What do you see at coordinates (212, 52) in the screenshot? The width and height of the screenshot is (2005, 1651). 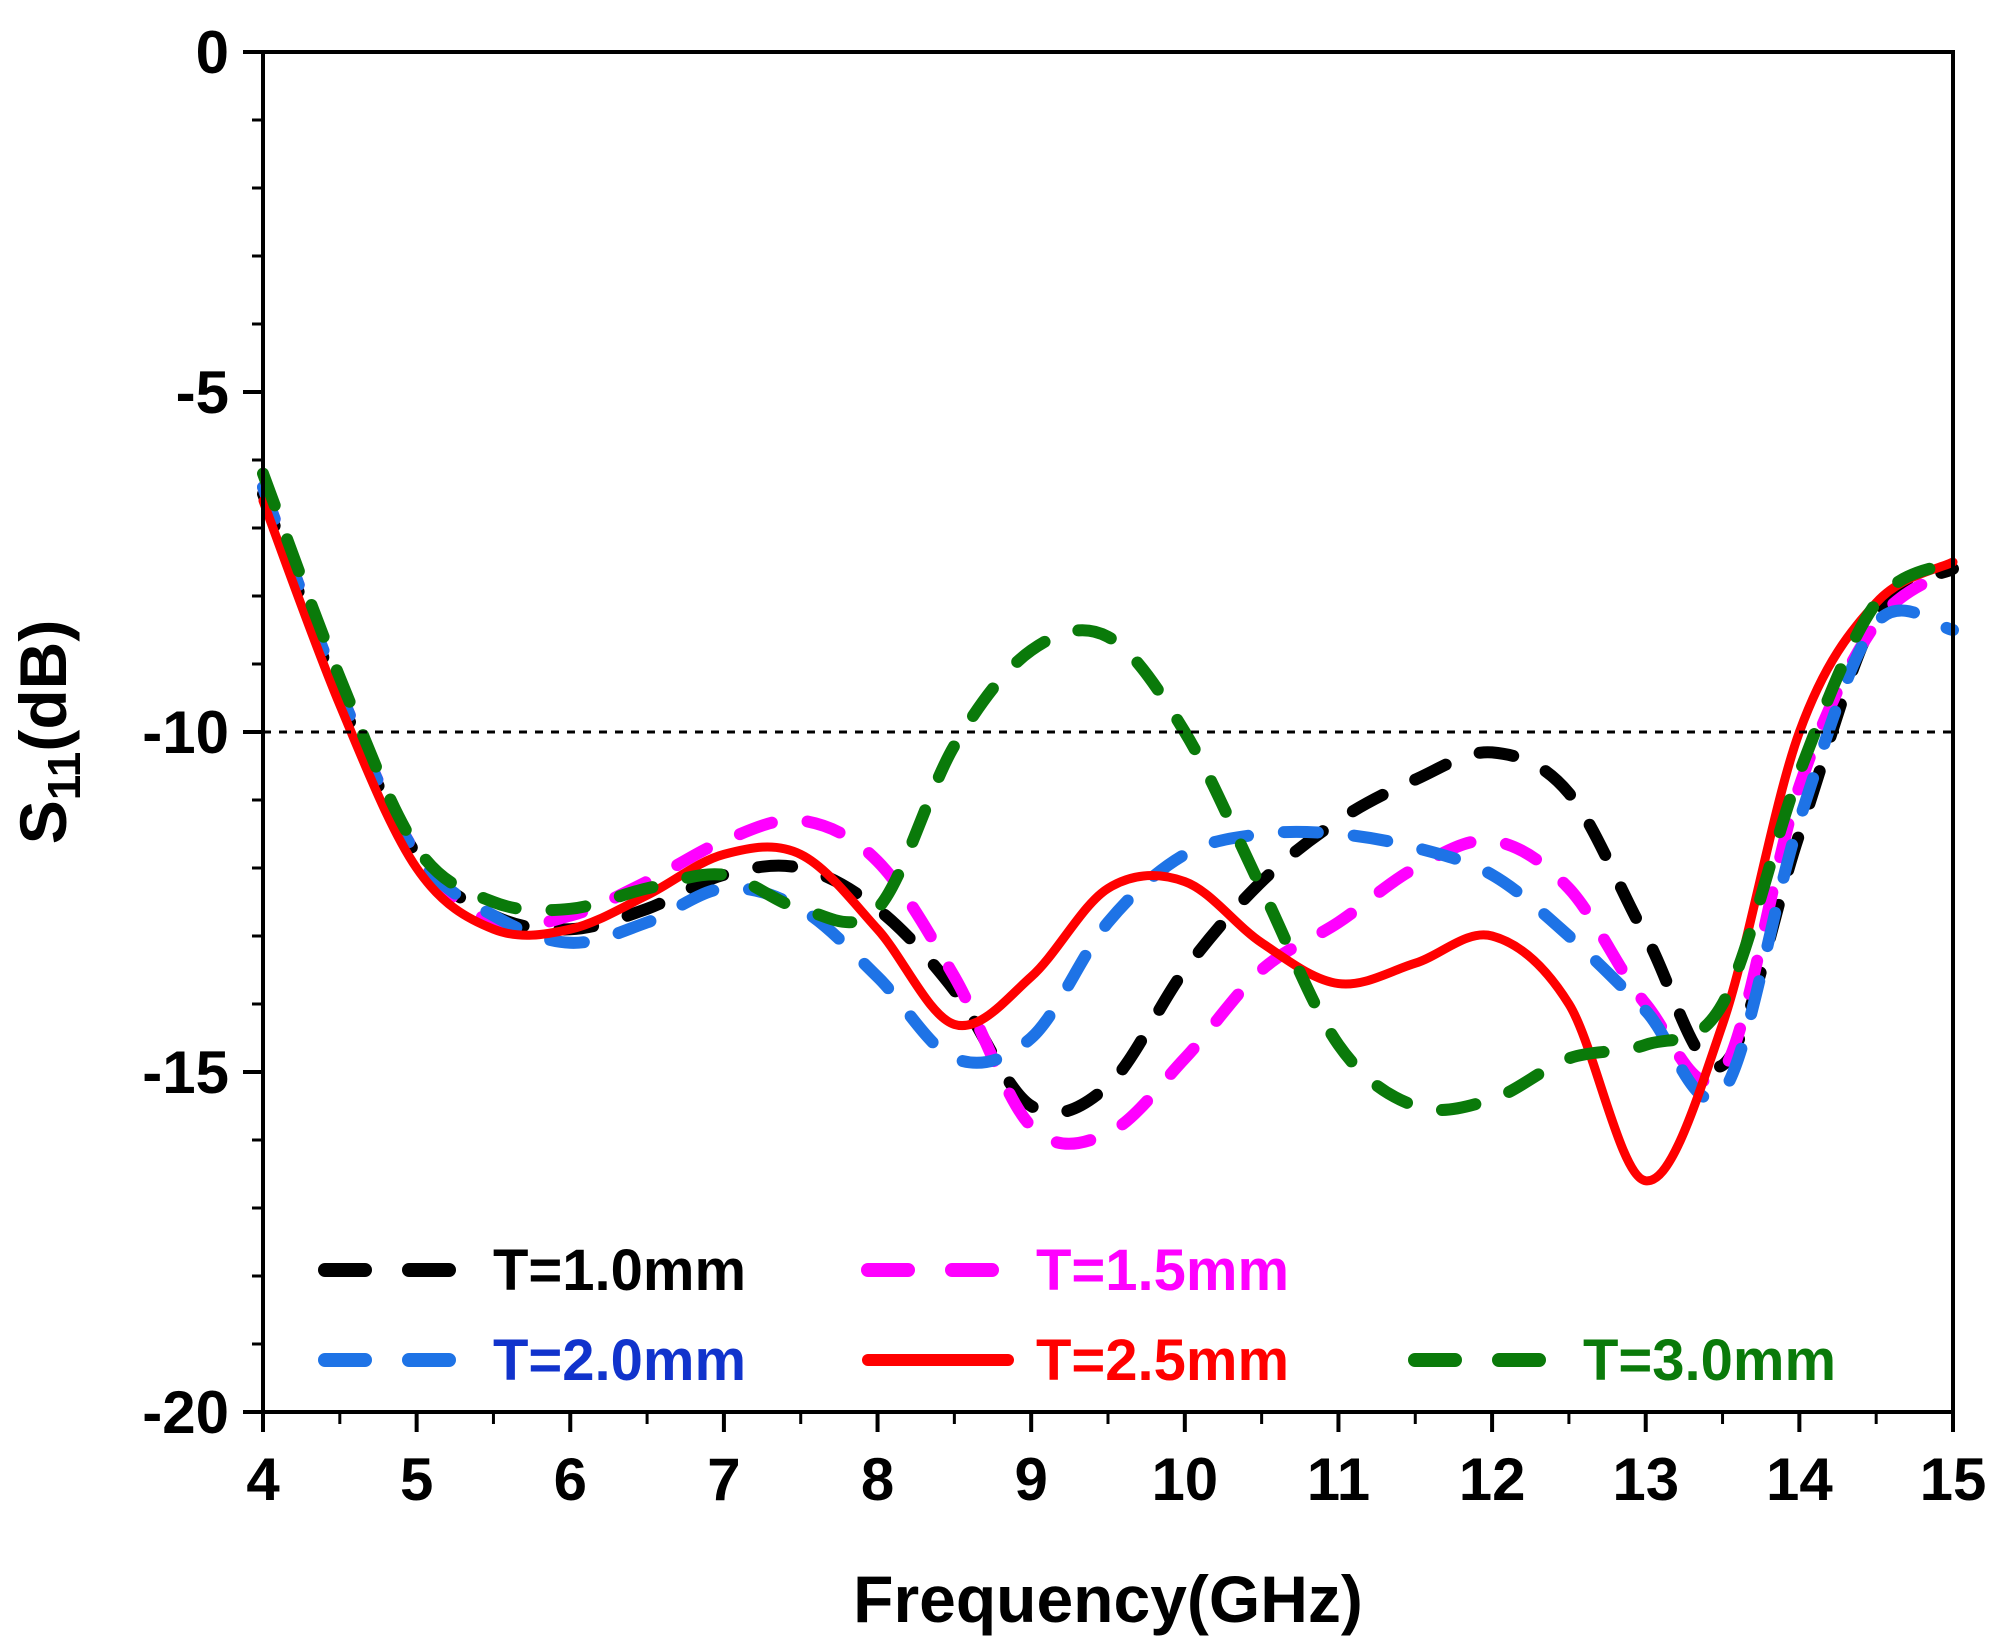 I see `y-tick-label: 0` at bounding box center [212, 52].